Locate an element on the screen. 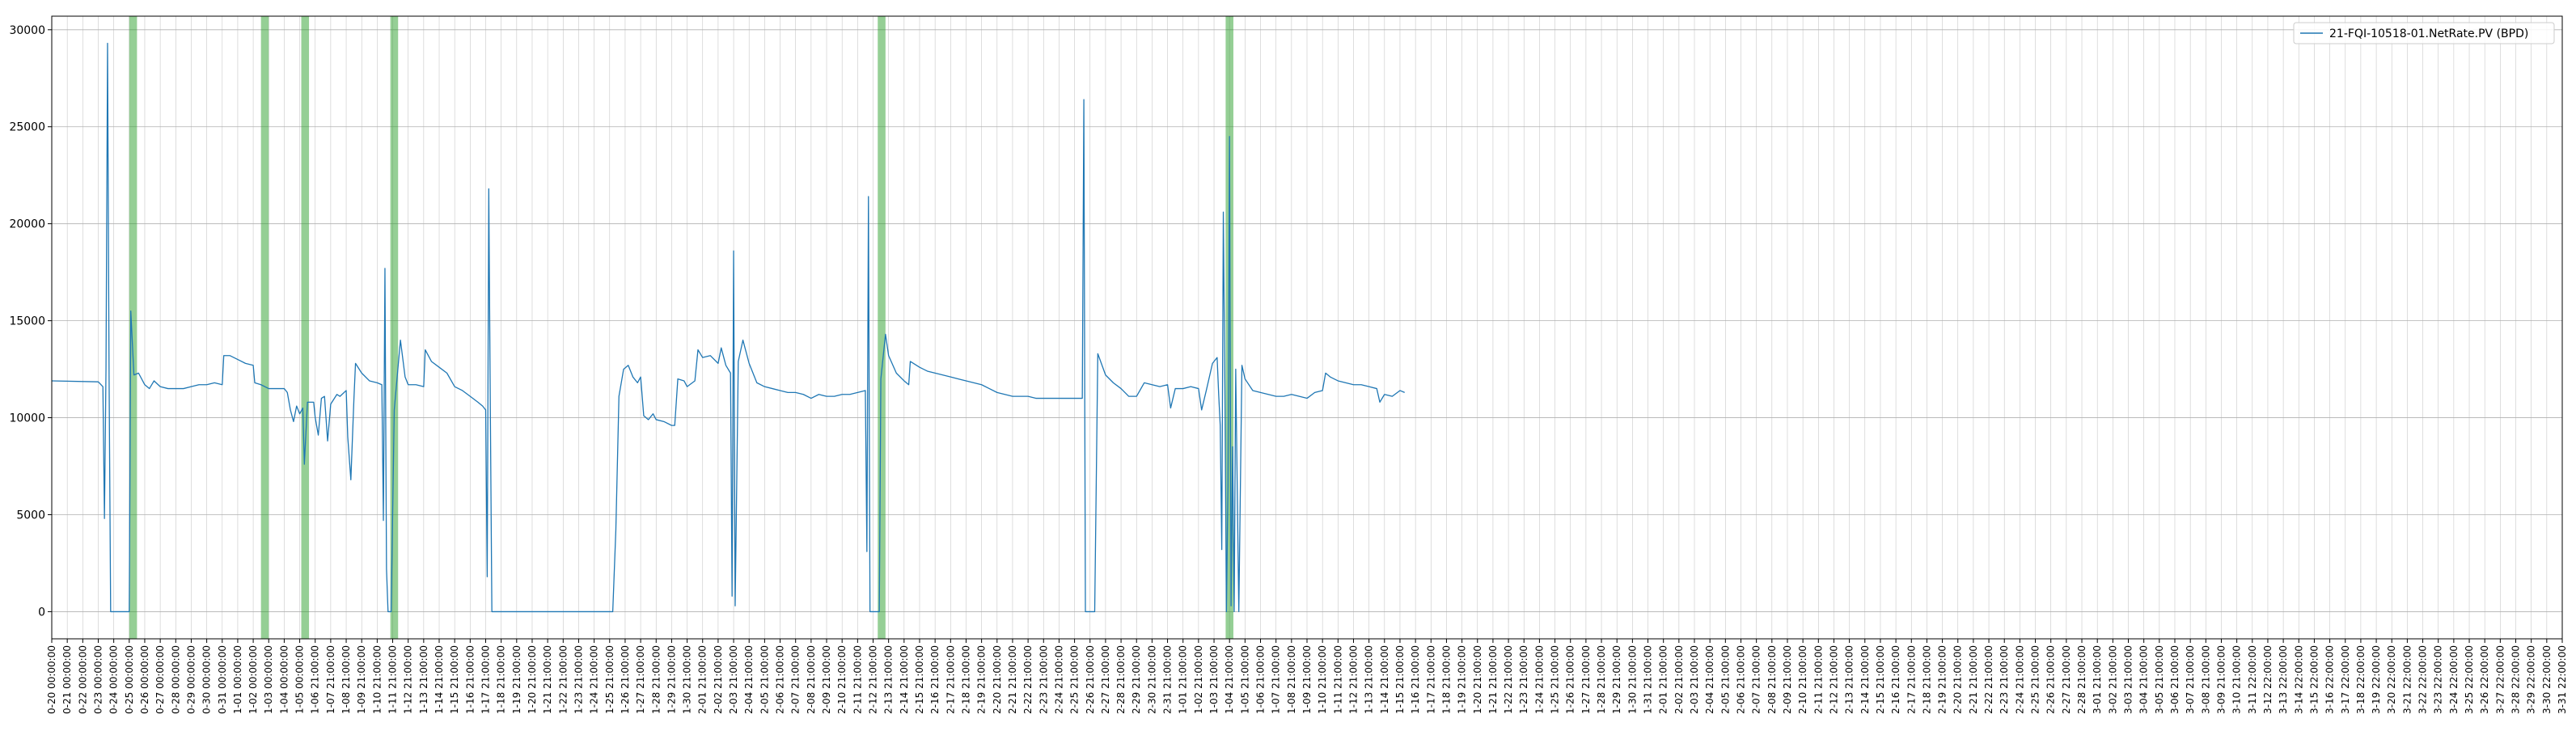 The width and height of the screenshot is (2576, 731). x-tick-label: 3-24 22:00:00 is located at coordinates (2454, 679).